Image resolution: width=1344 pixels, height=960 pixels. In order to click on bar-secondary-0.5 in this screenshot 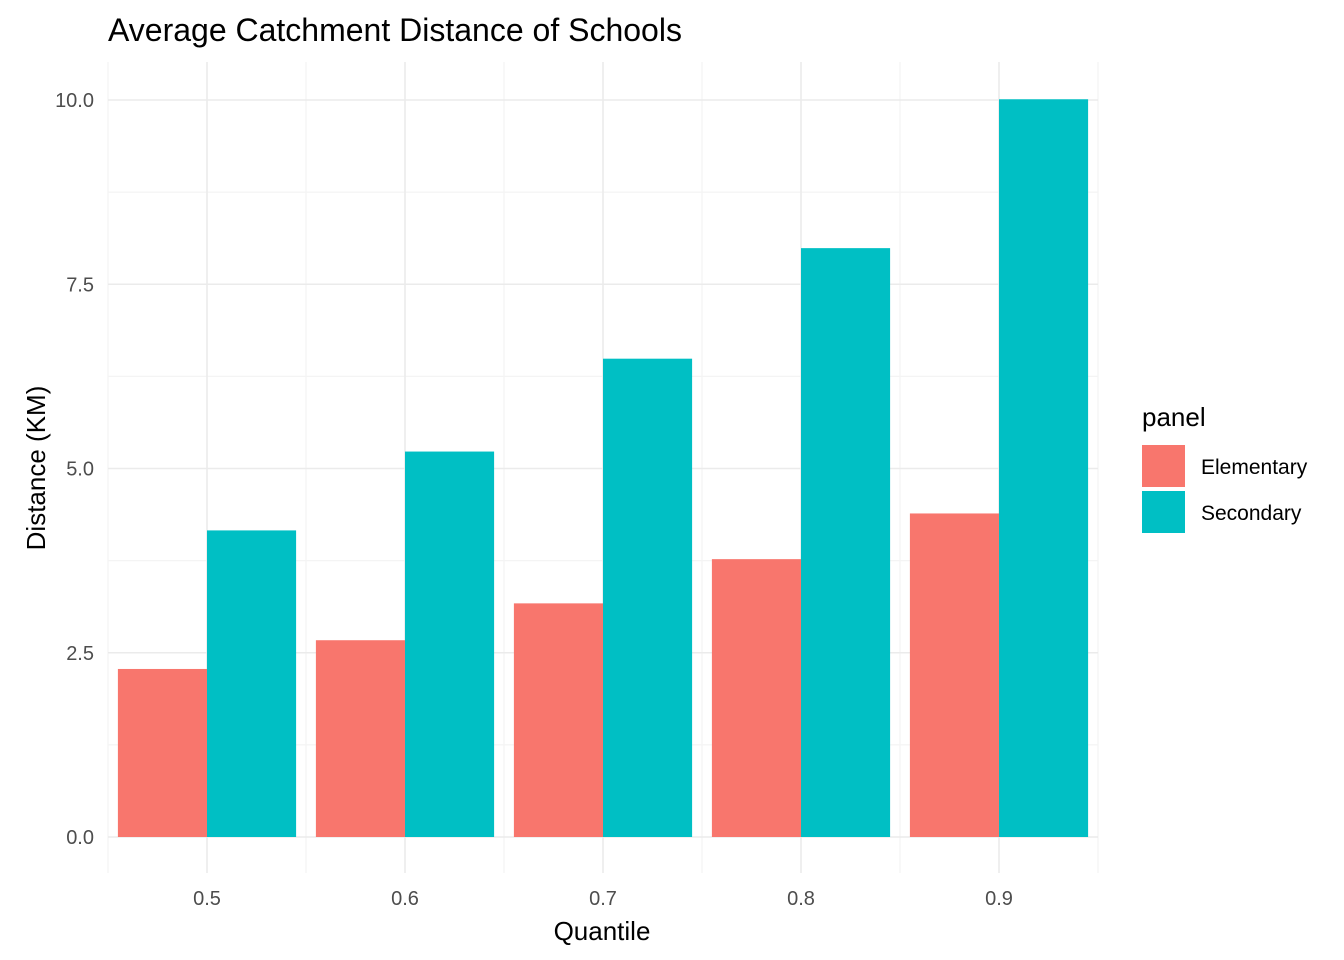, I will do `click(252, 683)`.